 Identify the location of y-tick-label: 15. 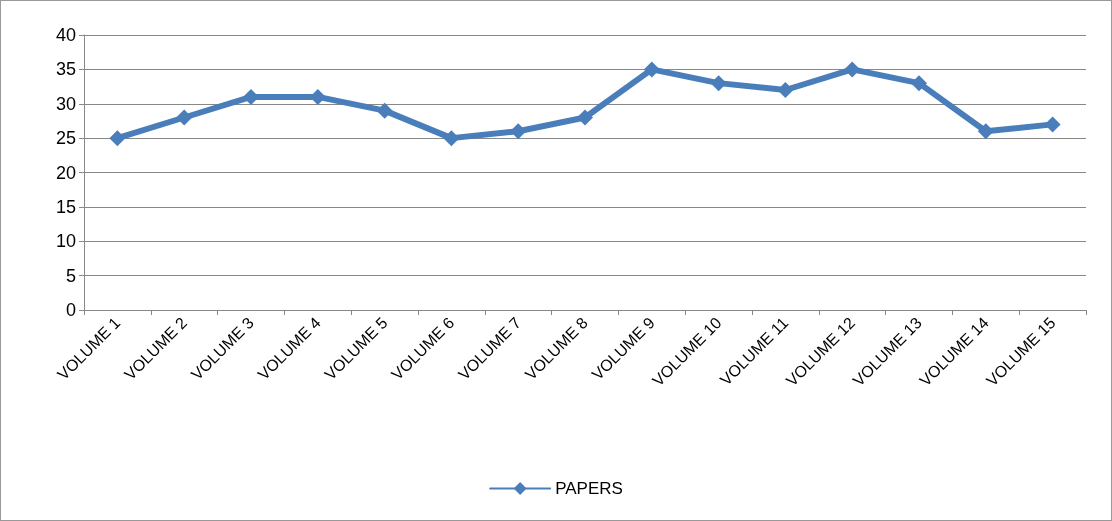
(65, 206).